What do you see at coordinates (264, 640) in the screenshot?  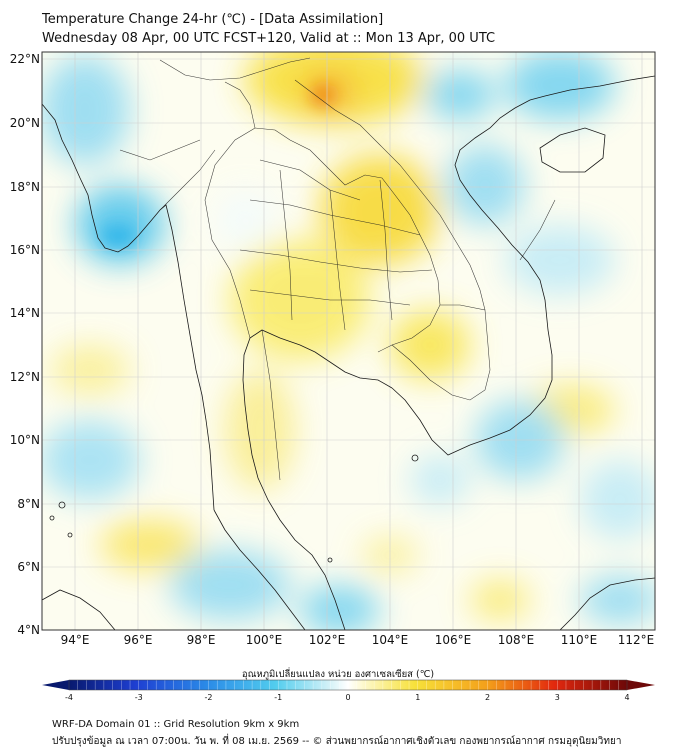 I see `lon-label: 100°E` at bounding box center [264, 640].